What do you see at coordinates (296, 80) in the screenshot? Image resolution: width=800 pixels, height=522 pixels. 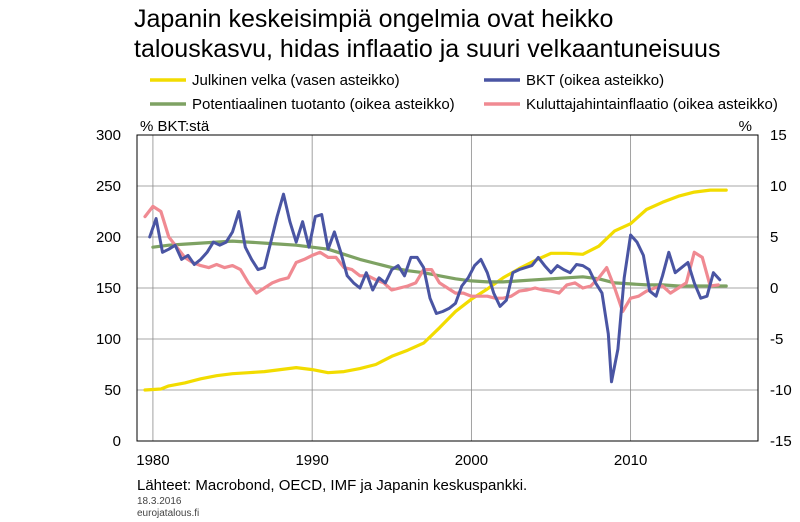 I see `legend-label: Julkinen velka (vasen asteikko)` at bounding box center [296, 80].